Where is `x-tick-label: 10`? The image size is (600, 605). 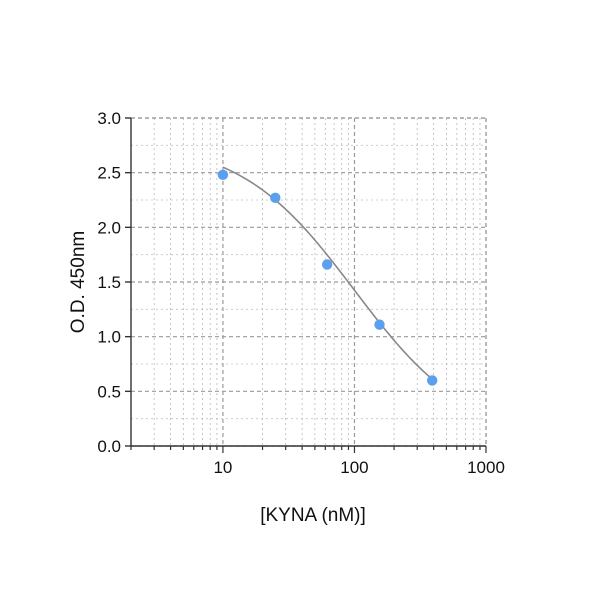 x-tick-label: 10 is located at coordinates (222, 467).